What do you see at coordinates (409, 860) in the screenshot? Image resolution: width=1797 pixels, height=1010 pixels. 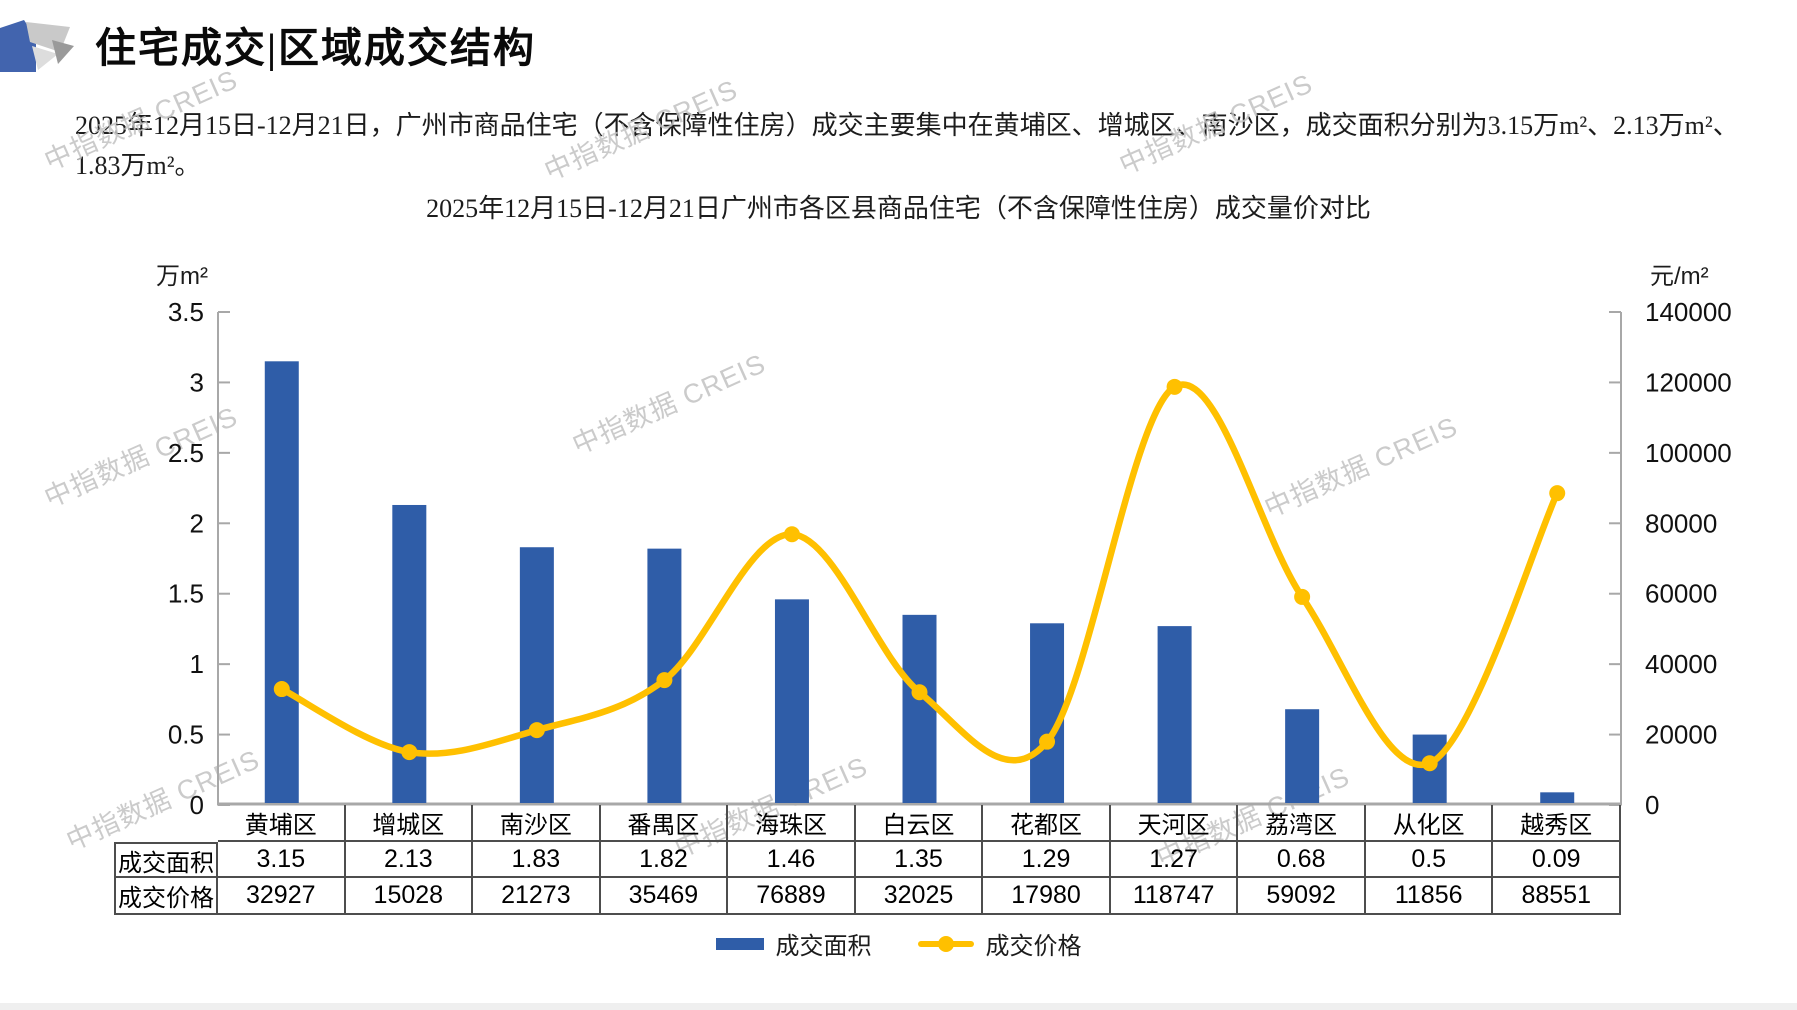 I see `table-area-value-增城区: 2.13` at bounding box center [409, 860].